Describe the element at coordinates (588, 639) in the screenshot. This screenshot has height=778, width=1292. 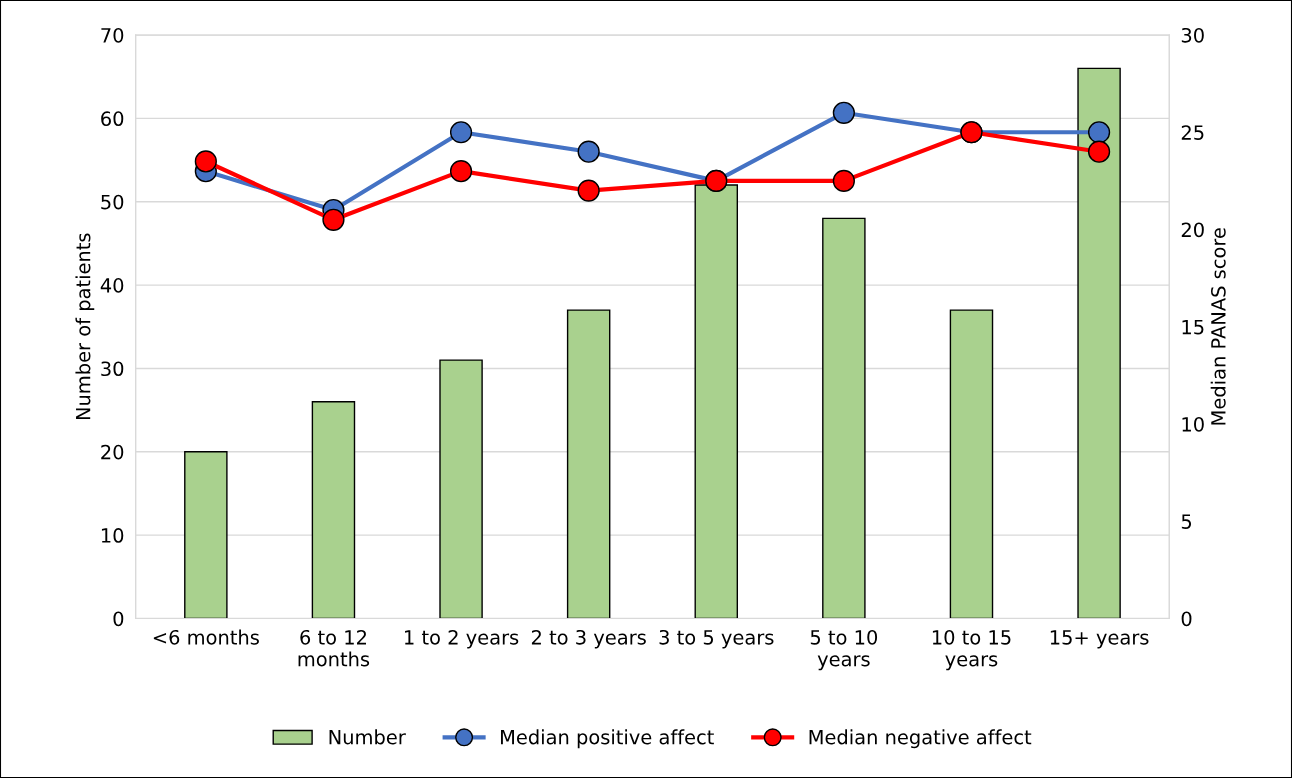
I see `x-tick-label: 2 to 3 years` at that location.